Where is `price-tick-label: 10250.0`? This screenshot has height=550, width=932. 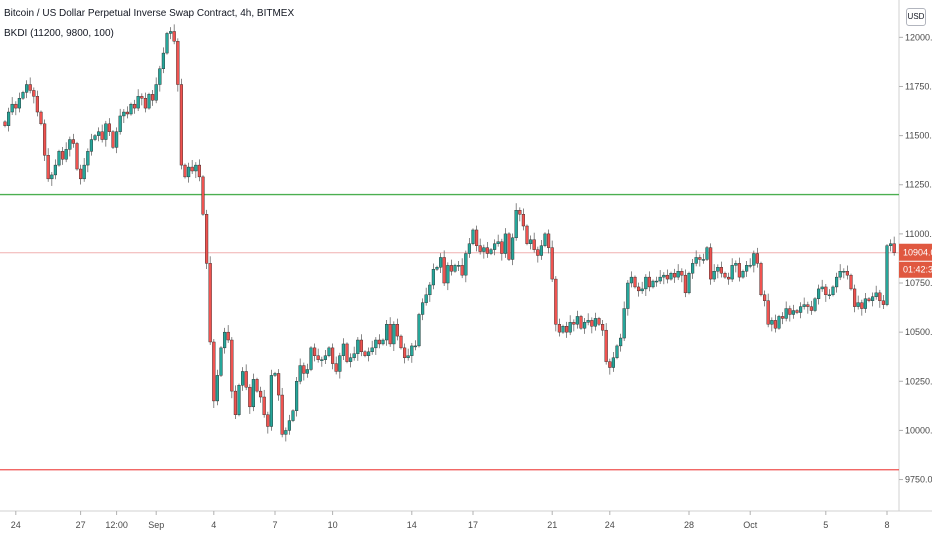 price-tick-label: 10250.0 is located at coordinates (918, 381).